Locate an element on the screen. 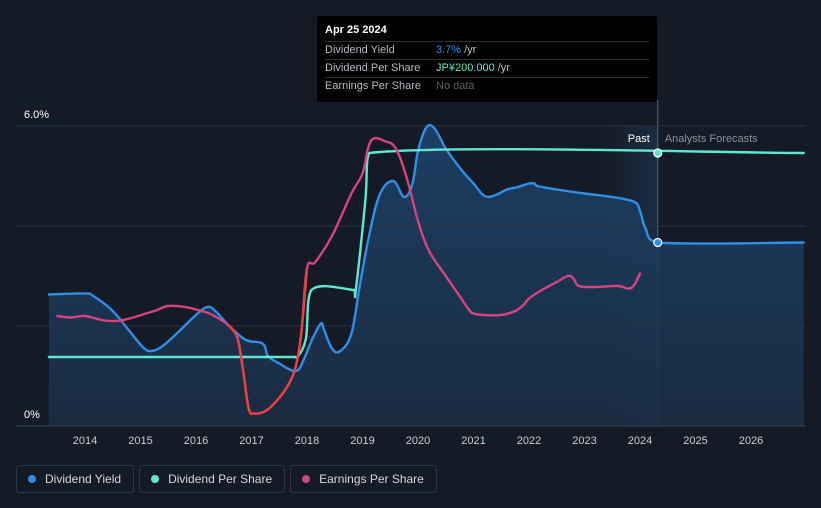 The height and width of the screenshot is (508, 821). legend-label: Dividend Per Share is located at coordinates (220, 479).